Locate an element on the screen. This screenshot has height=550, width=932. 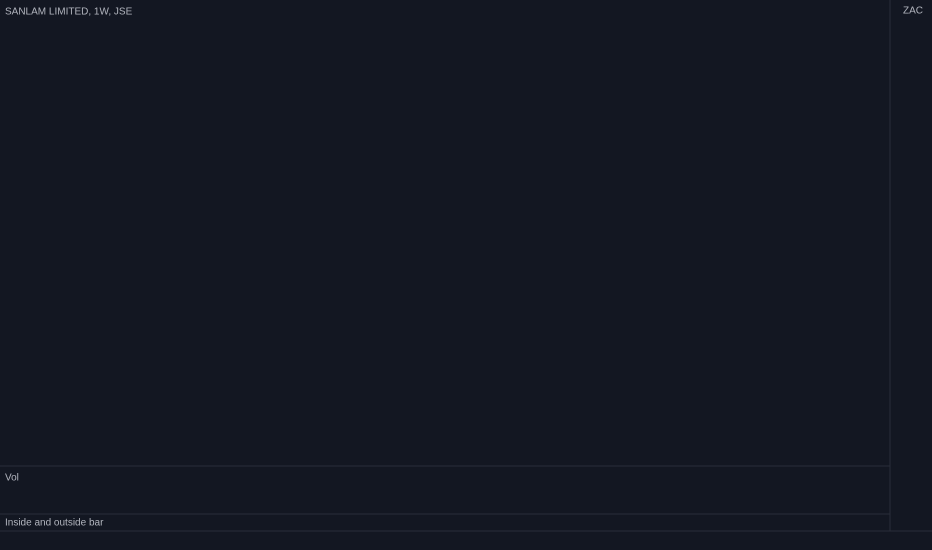
currency: ZAC is located at coordinates (913, 11).